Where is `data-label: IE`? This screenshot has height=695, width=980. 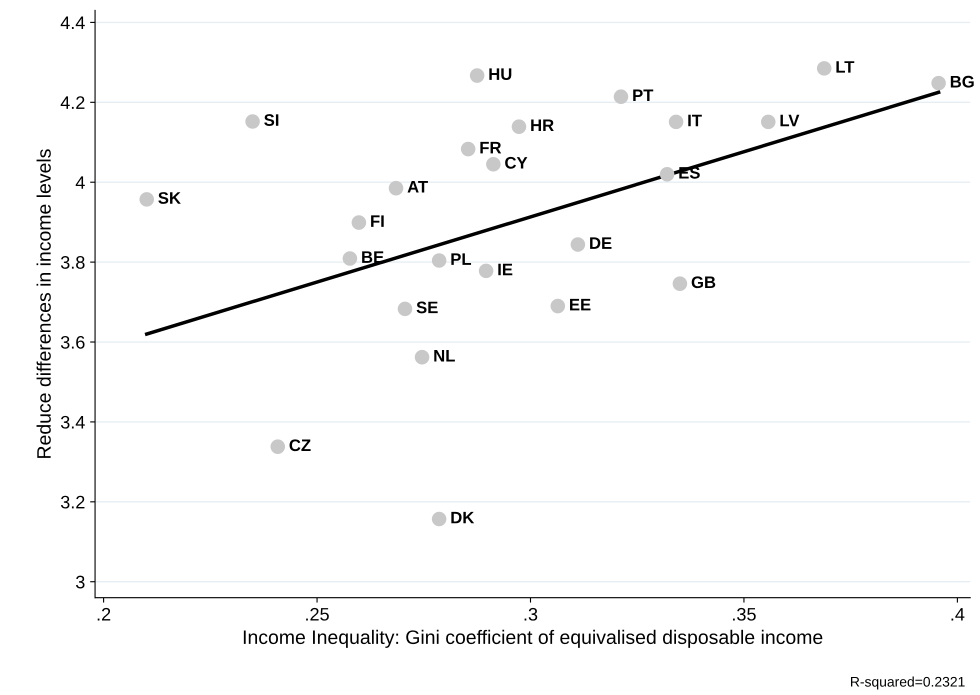
data-label: IE is located at coordinates (505, 270).